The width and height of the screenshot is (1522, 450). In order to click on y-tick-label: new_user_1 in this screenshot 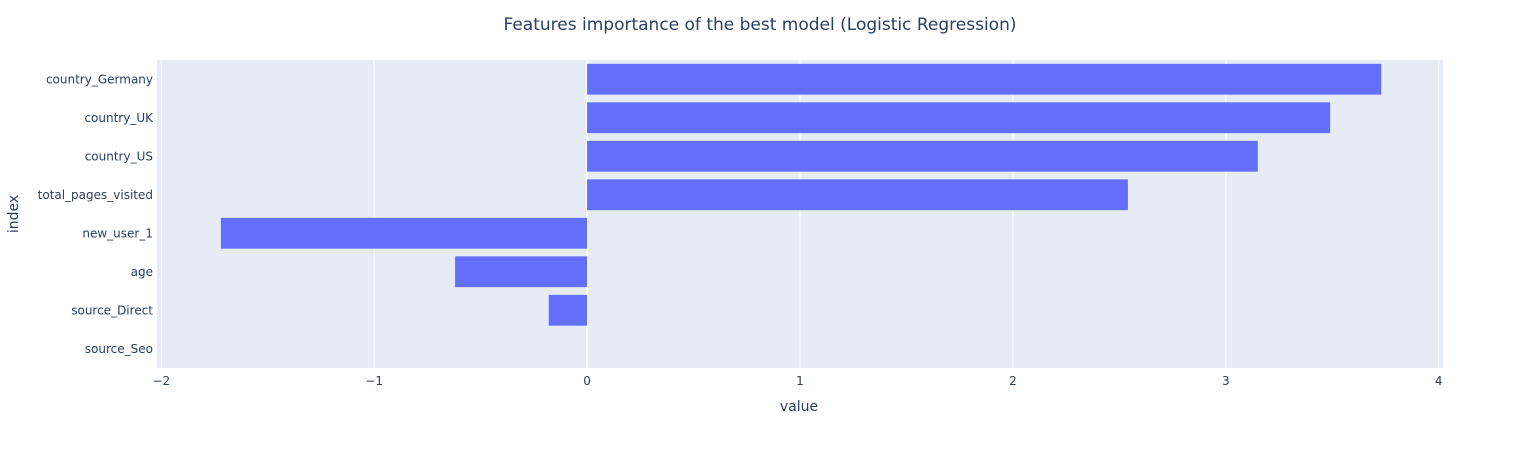, I will do `click(117, 233)`.